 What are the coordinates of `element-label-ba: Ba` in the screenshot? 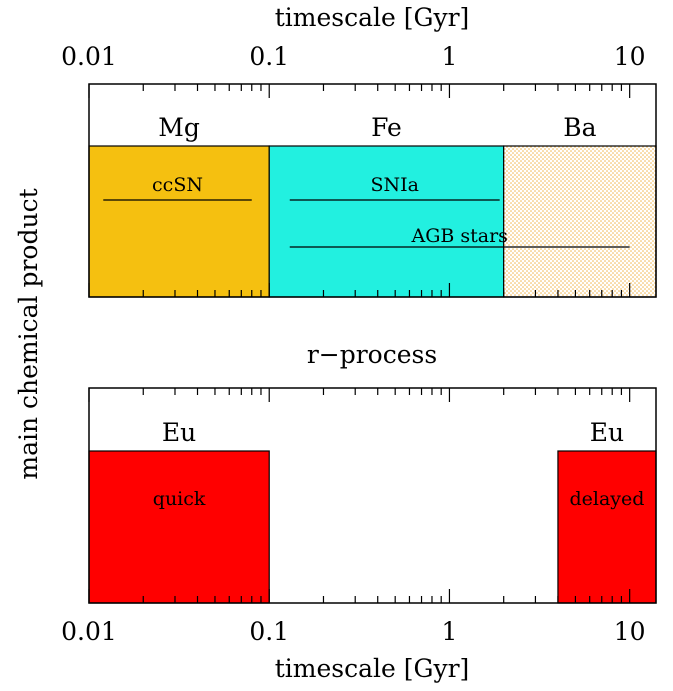 It's located at (579, 127).